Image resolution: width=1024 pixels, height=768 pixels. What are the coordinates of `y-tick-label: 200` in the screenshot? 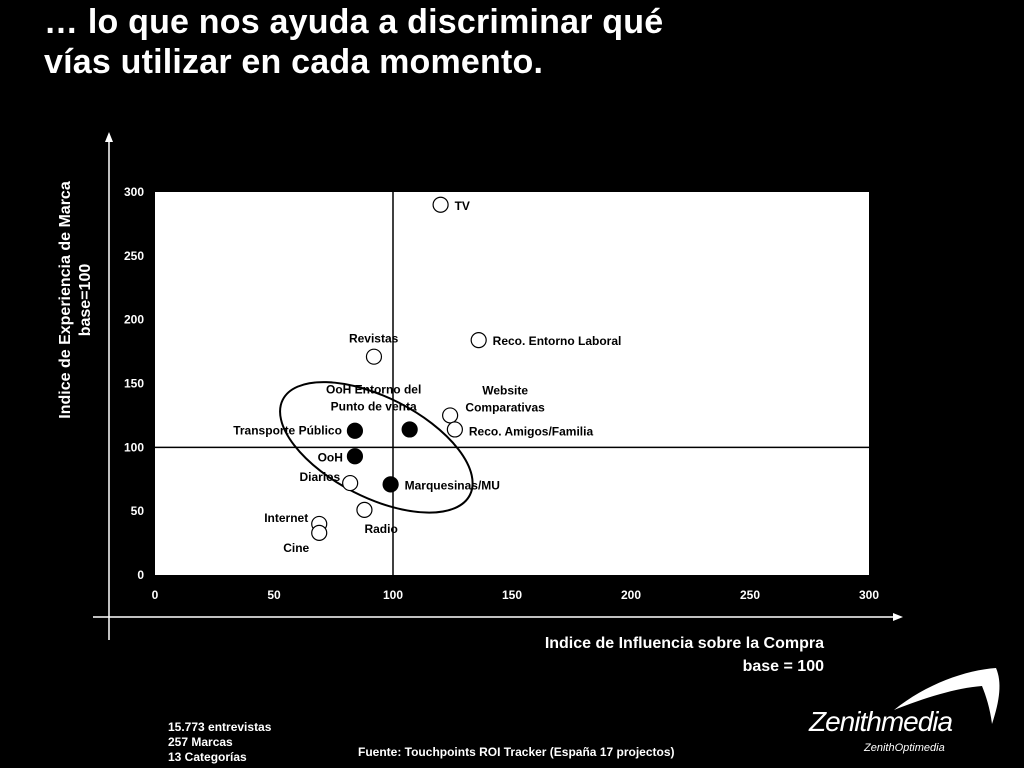 It's located at (134, 320).